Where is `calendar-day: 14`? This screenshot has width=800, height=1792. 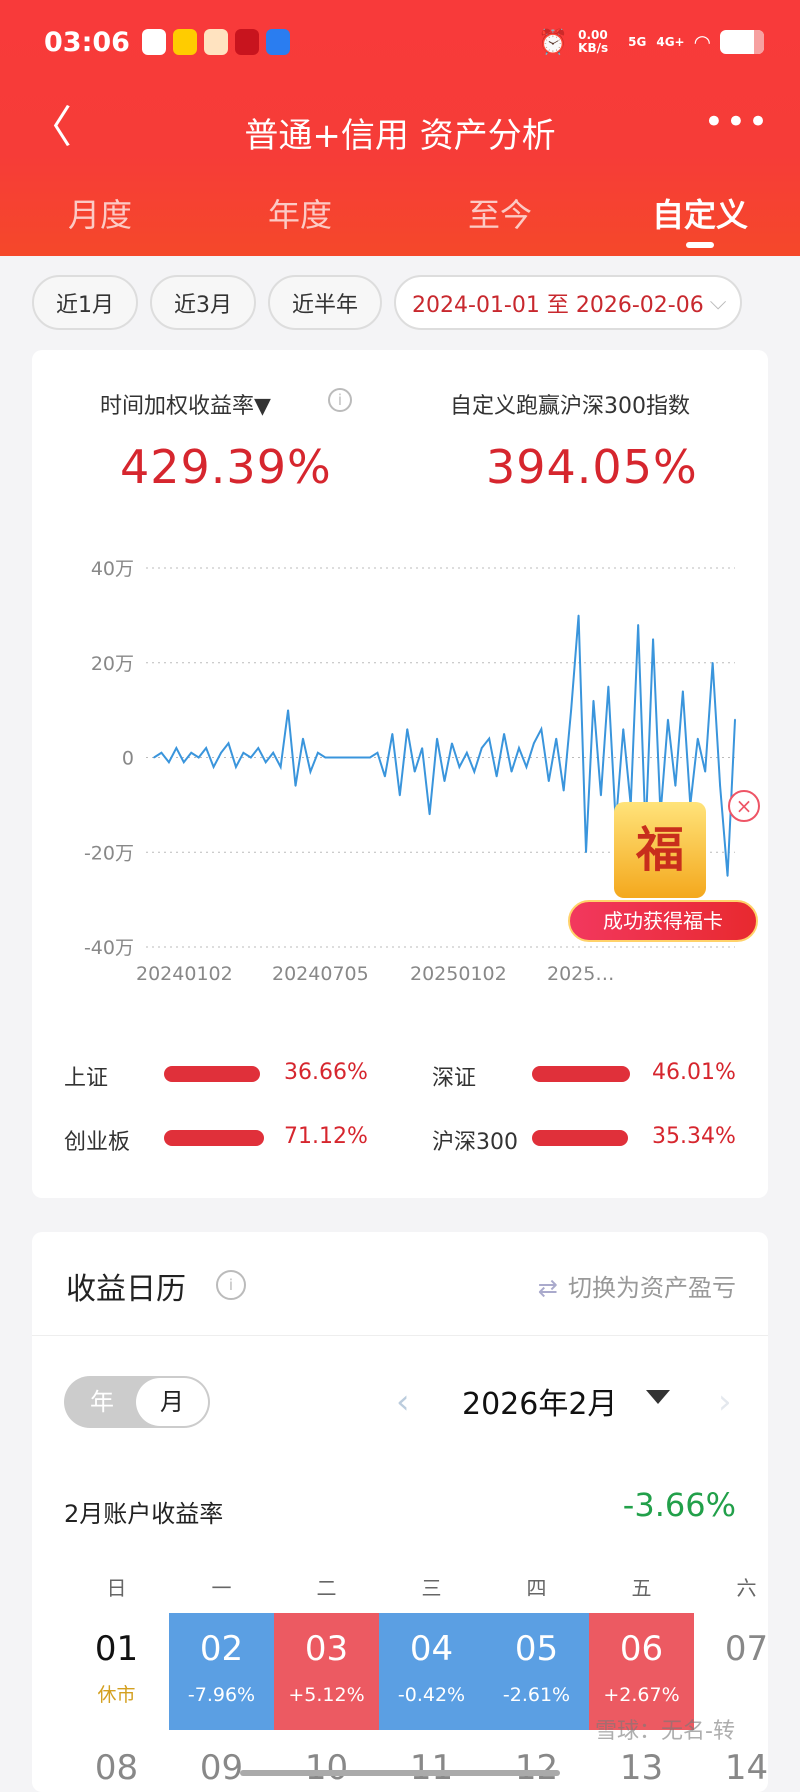 calendar-day: 14 is located at coordinates (746, 1768).